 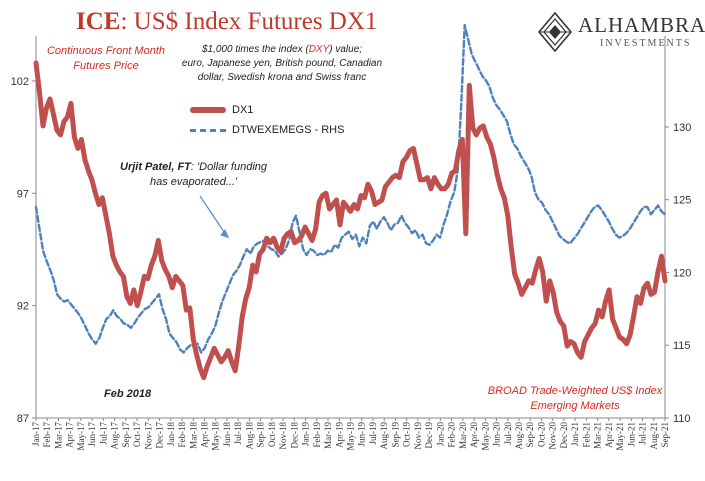 I want to click on legend-label-em: DTWEXEMEGS - RHS, so click(x=288, y=130).